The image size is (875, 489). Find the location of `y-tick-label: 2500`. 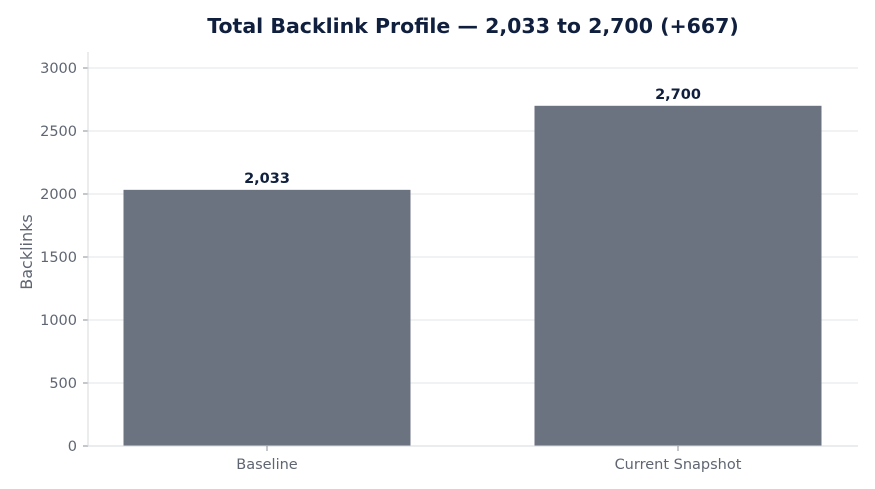

y-tick-label: 2500 is located at coordinates (58, 132).